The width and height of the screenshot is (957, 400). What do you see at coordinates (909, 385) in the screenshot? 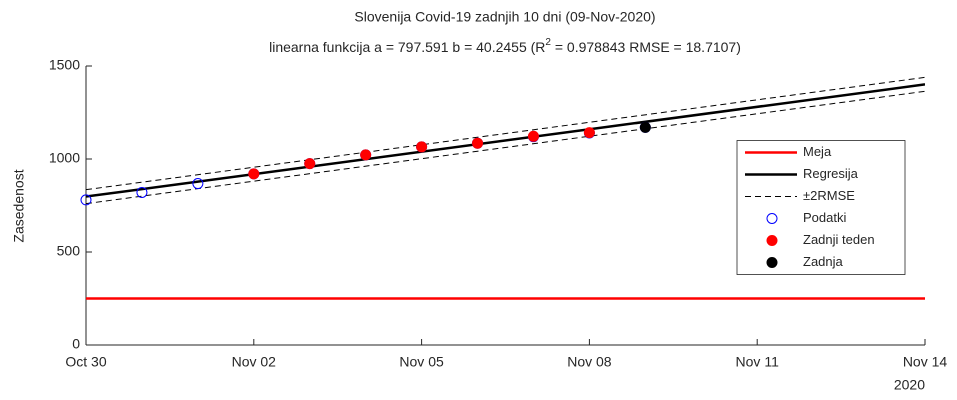
I see `x-year-label: 2020` at bounding box center [909, 385].